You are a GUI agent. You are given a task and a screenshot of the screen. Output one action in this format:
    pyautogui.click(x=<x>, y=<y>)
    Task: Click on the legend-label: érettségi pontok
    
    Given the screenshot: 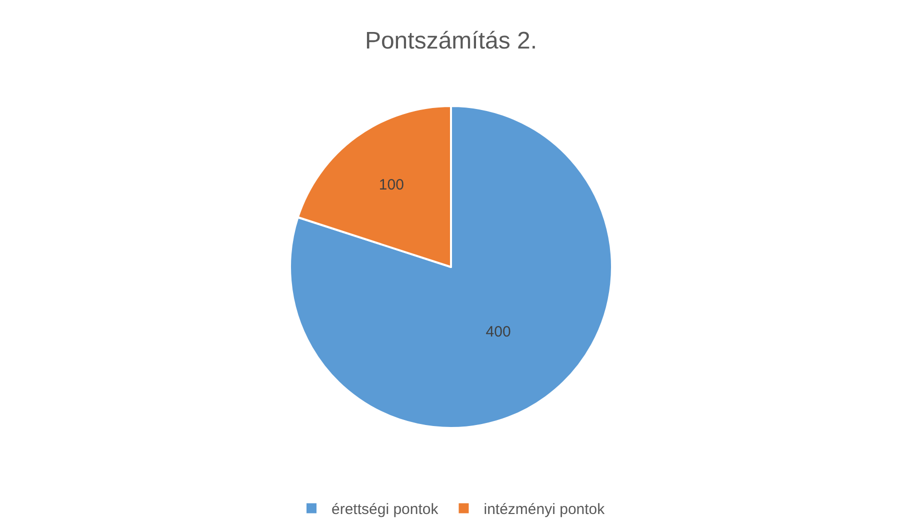 What is the action you would take?
    pyautogui.click(x=385, y=509)
    